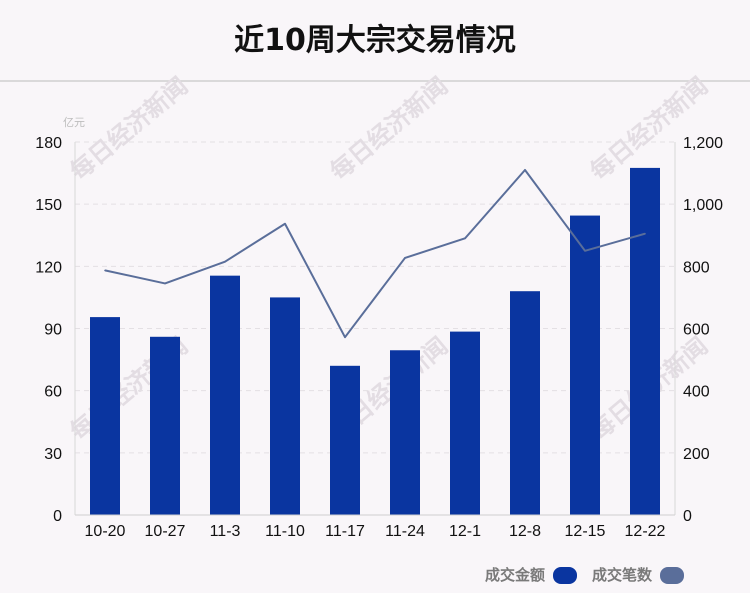 The height and width of the screenshot is (593, 750). Describe the element at coordinates (515, 575) in the screenshot. I see `legend-label-amount: 成交金额` at that location.